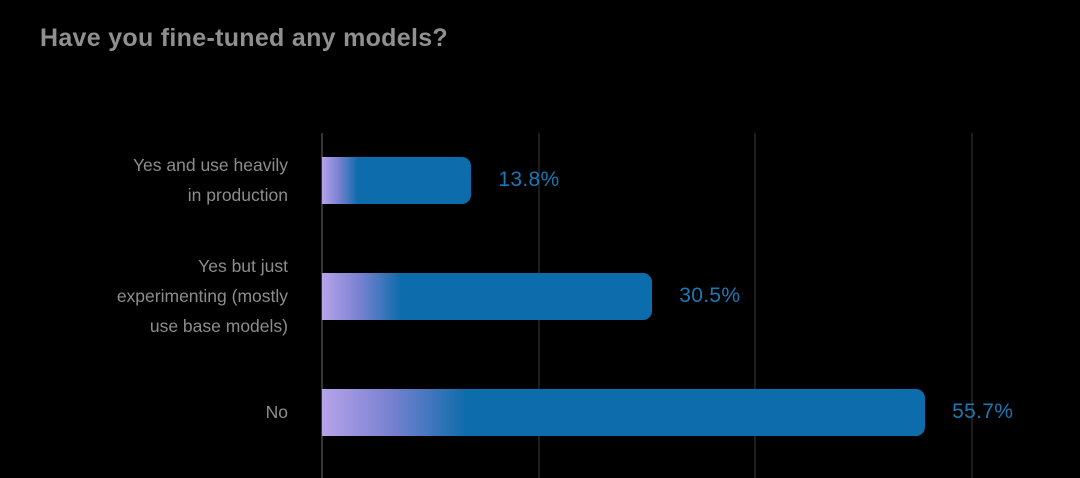 This screenshot has height=478, width=1080. I want to click on category-label-line: in production, so click(237, 195).